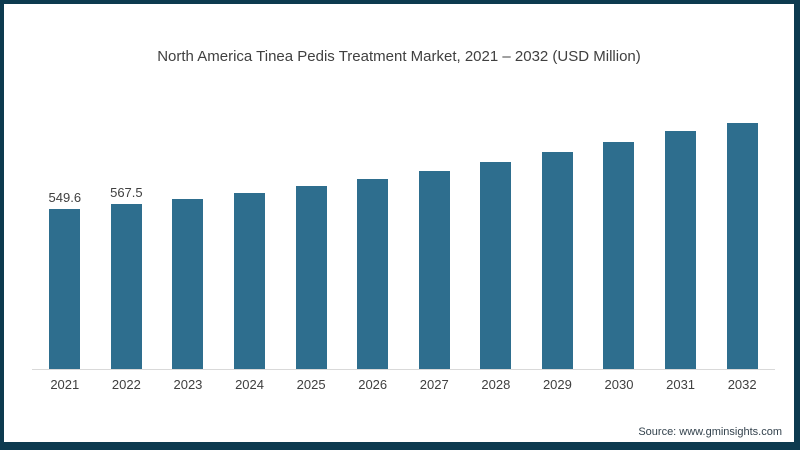  Describe the element at coordinates (311, 384) in the screenshot. I see `x-axis-tick-label: 2025` at that location.